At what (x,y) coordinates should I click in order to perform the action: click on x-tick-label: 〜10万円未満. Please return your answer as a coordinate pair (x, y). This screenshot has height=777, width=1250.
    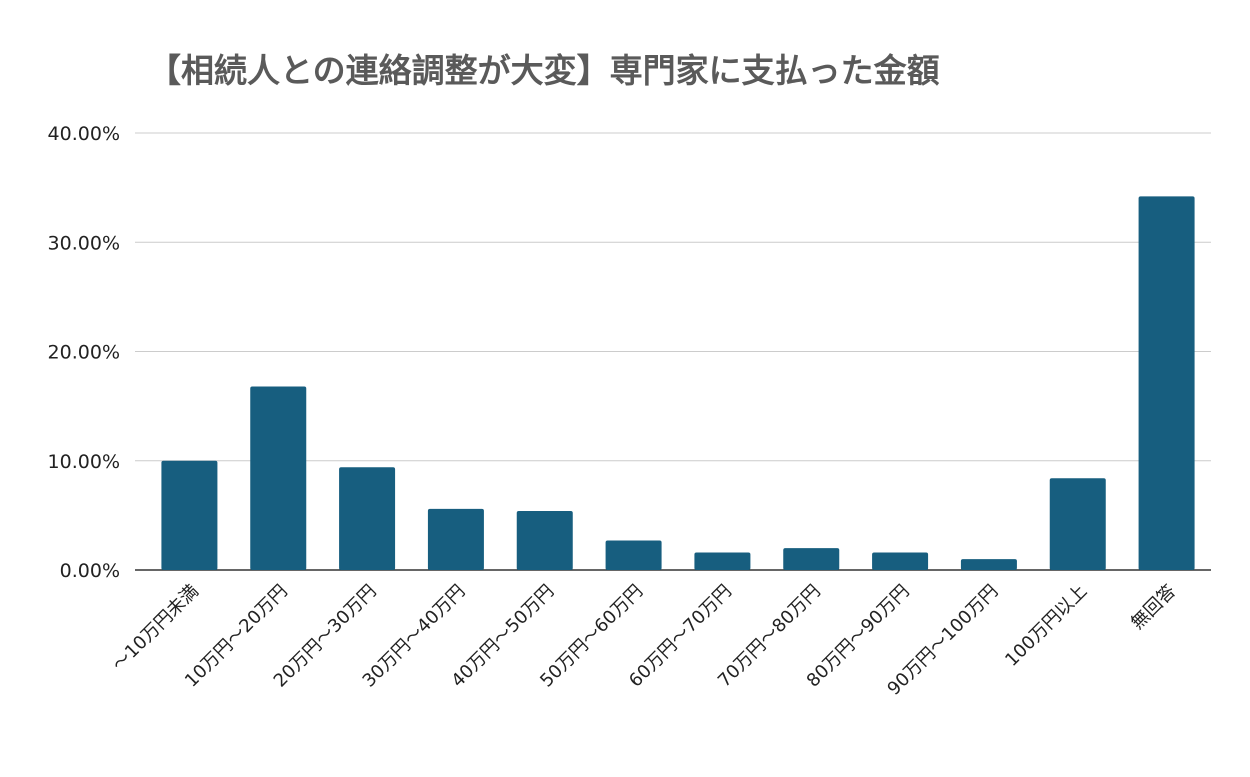
    Looking at the image, I should click on (155, 628).